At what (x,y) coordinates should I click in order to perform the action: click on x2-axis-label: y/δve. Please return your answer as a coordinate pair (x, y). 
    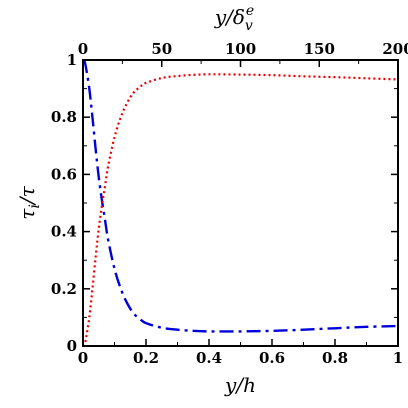
    Looking at the image, I should click on (234, 18).